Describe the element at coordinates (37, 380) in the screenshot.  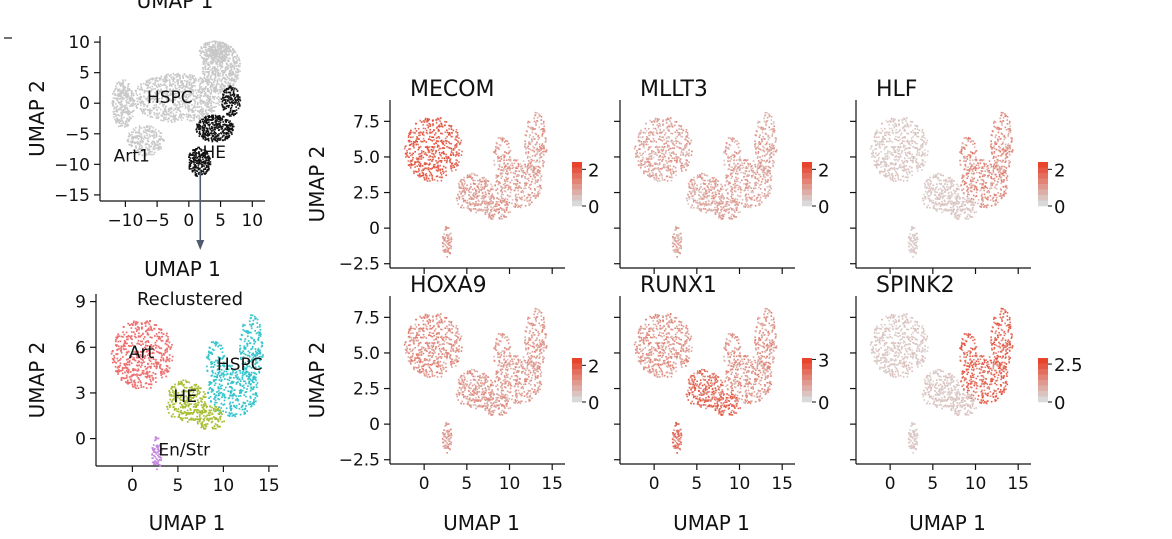
I see `reclustered-y-label: UMAP 2` at that location.